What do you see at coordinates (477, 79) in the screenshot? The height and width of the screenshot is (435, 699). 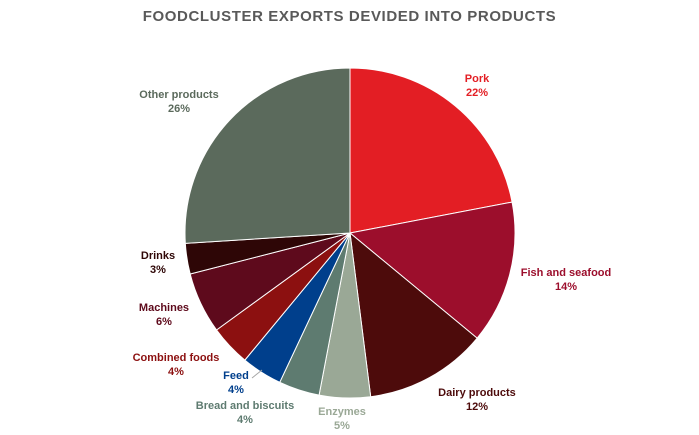 I see `slice-label-name-pork: Pork` at bounding box center [477, 79].